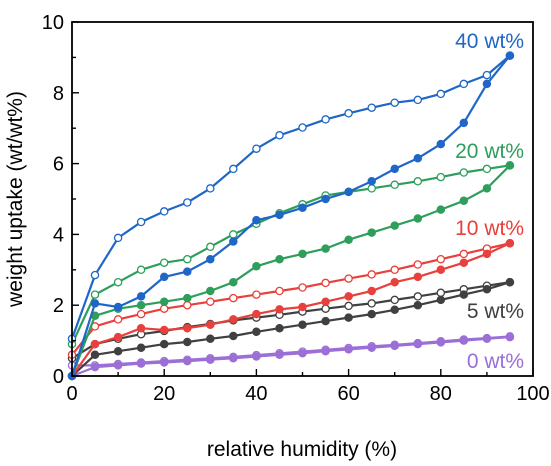 The height and width of the screenshot is (466, 551). I want to click on x-tick-label: 40, so click(256, 394).